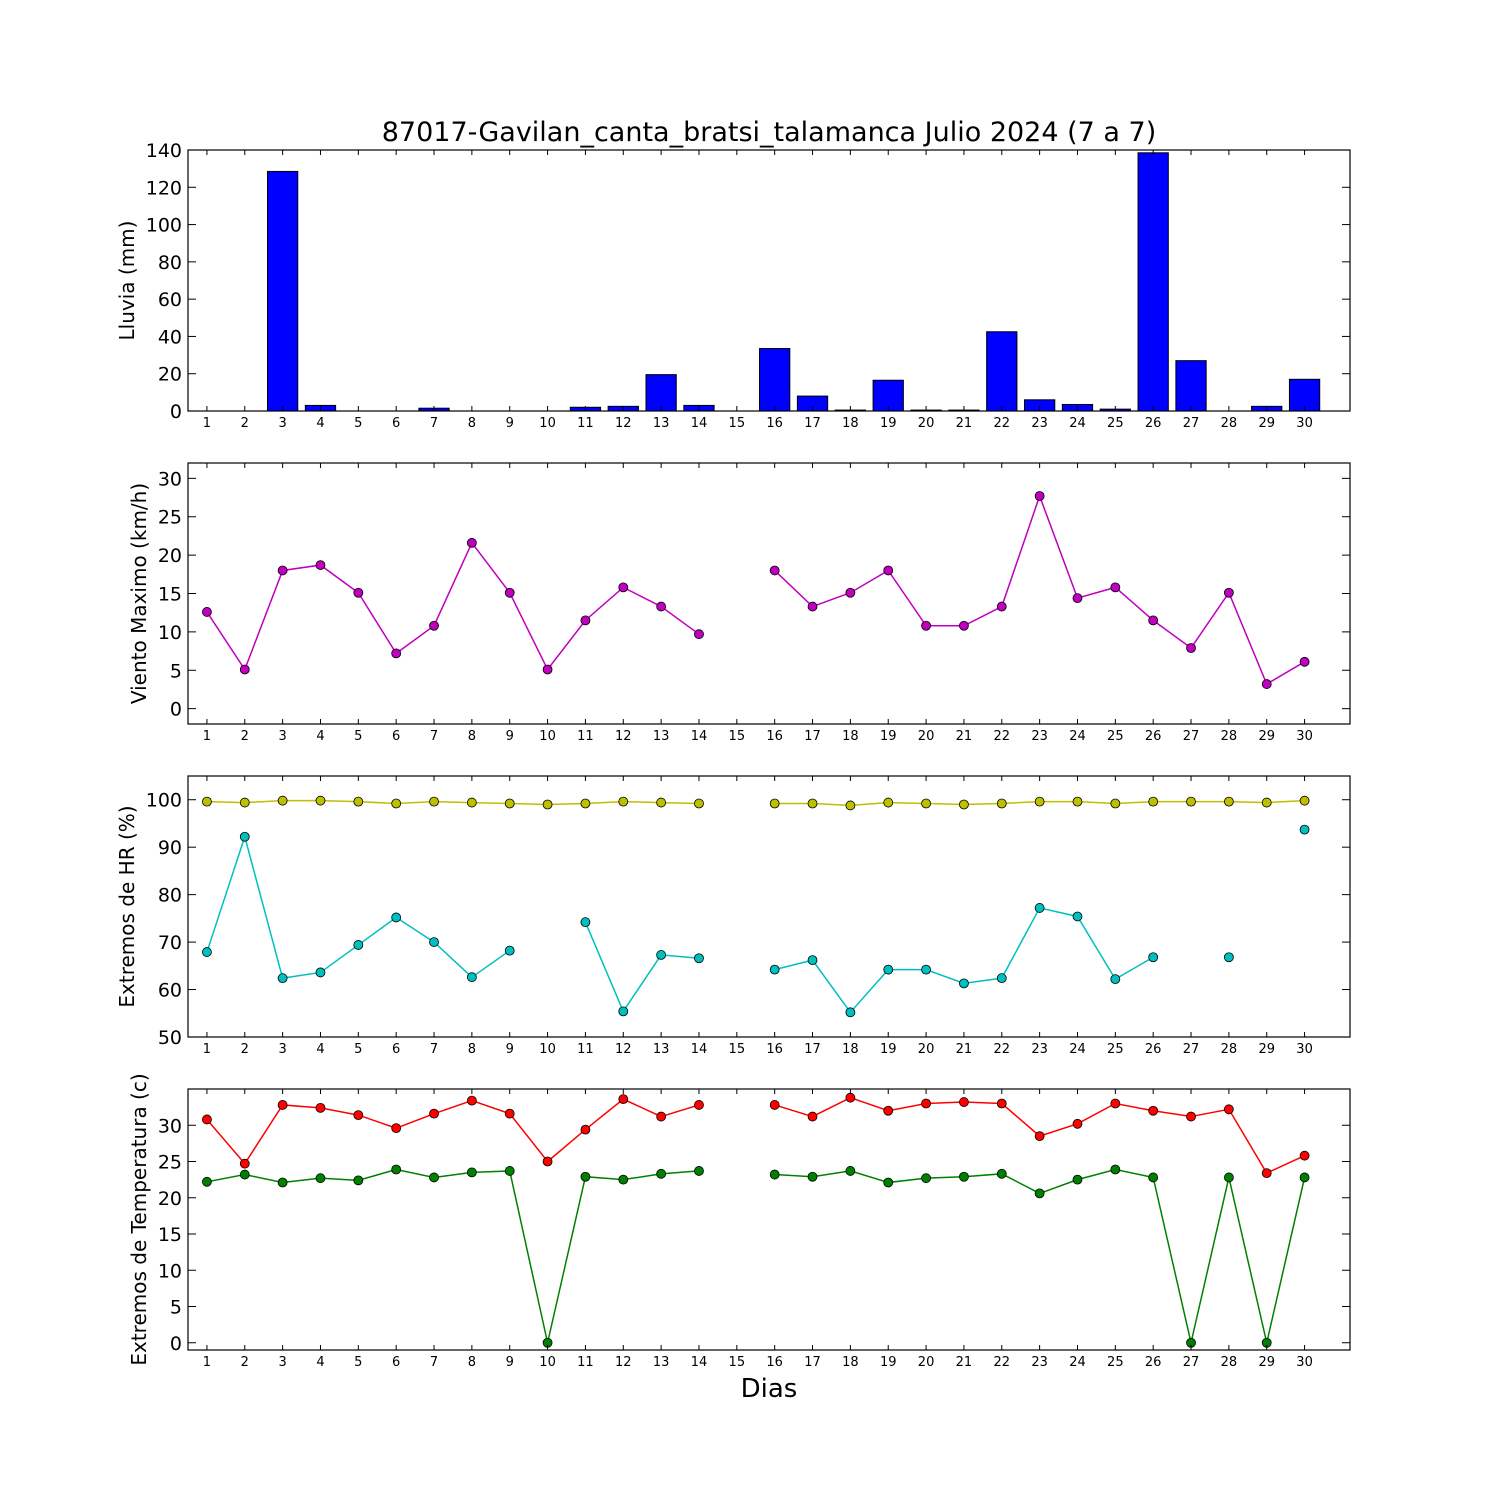 Image resolution: width=1500 pixels, height=1500 pixels. I want to click on humidity-x-tick-label: 24, so click(1077, 1049).